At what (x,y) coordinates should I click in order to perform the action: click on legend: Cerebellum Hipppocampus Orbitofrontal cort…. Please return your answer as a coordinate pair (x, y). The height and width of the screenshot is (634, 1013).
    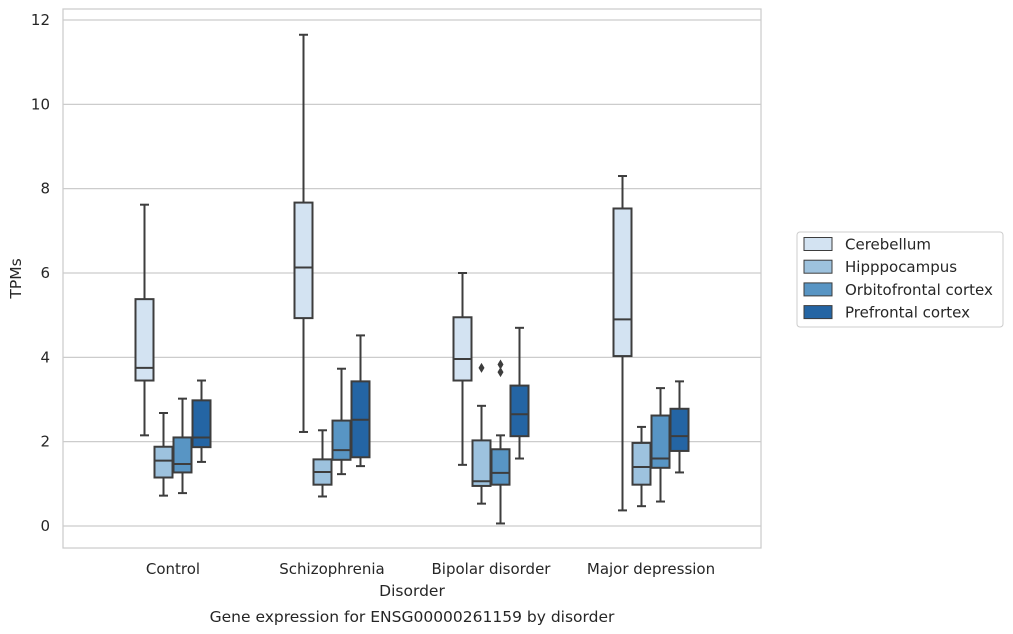
    Looking at the image, I should click on (900, 279).